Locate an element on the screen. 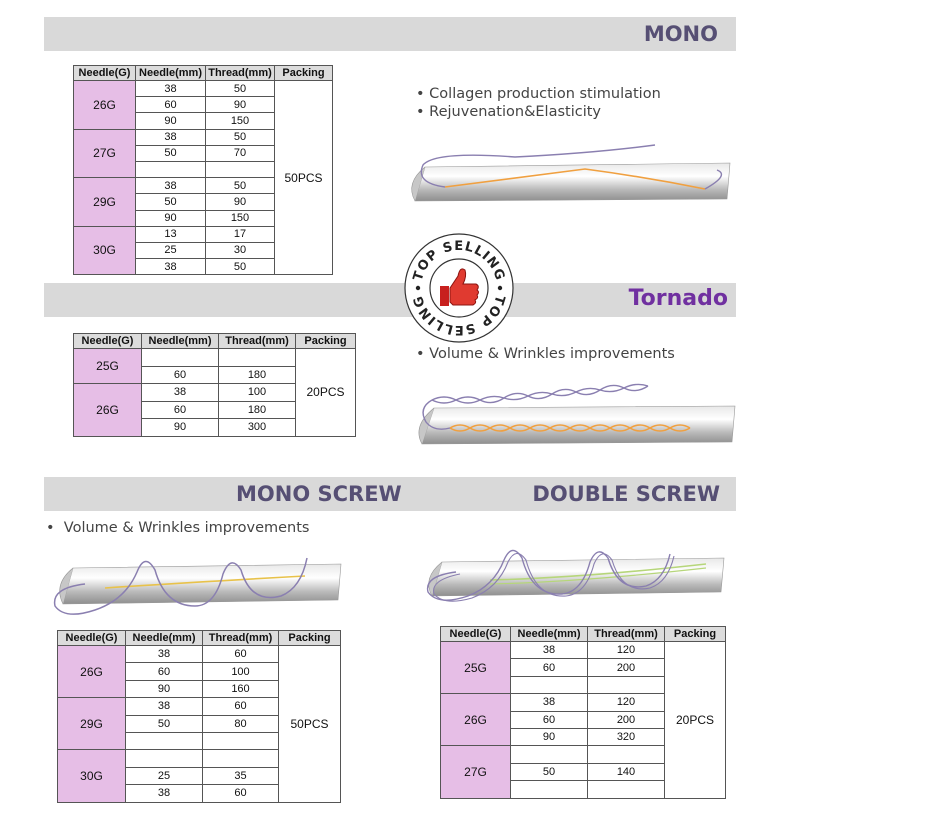 The image size is (939, 813). mono-screw-feature-1: • Volume & Wrinkles improvements is located at coordinates (178, 528).